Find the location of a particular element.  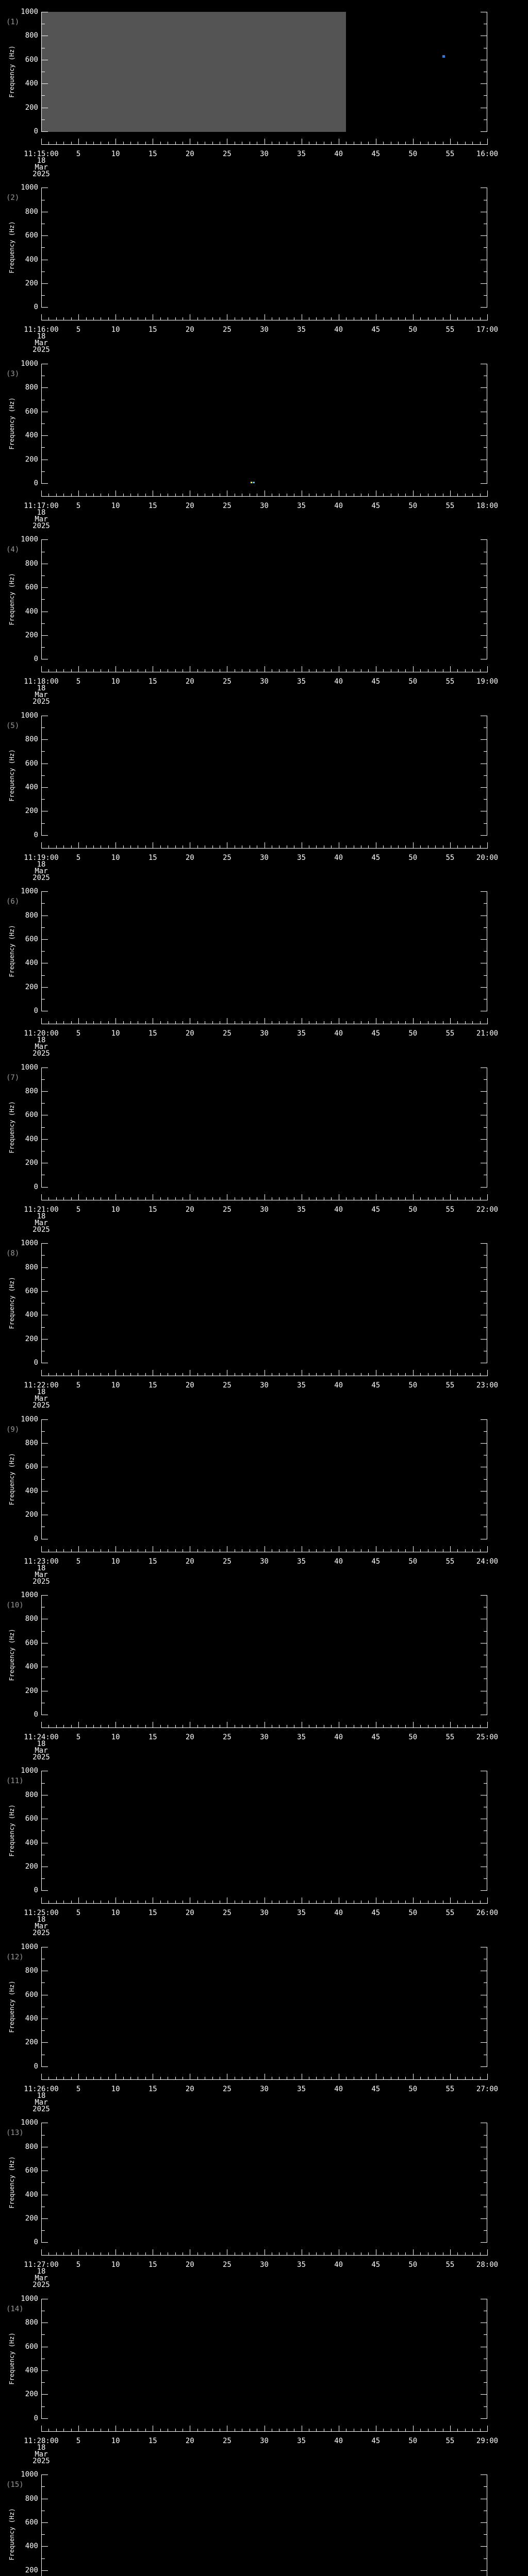

x-date-line: Mar is located at coordinates (41, 167).